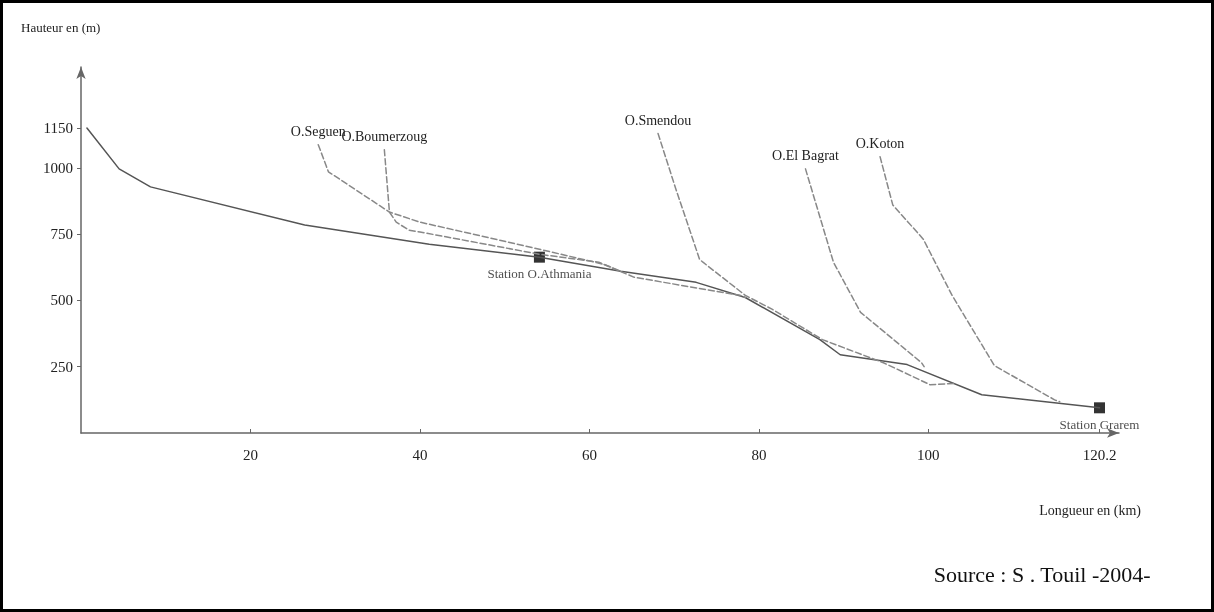  Describe the element at coordinates (1090, 510) in the screenshot. I see `x-axis-title: Longueur en (km)` at that location.